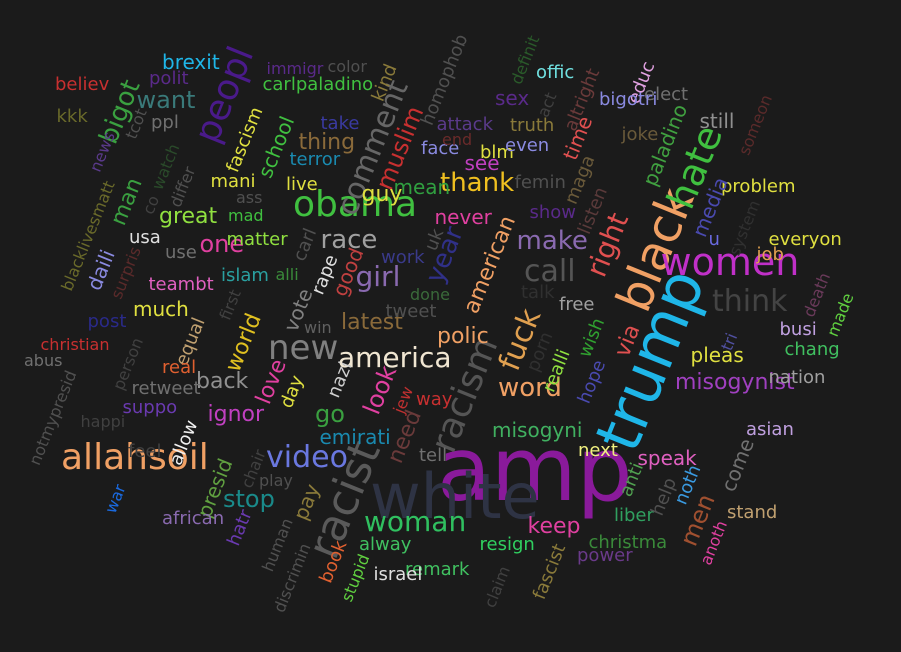  What do you see at coordinates (549, 571) in the screenshot?
I see `word-fascist: fascist` at bounding box center [549, 571].